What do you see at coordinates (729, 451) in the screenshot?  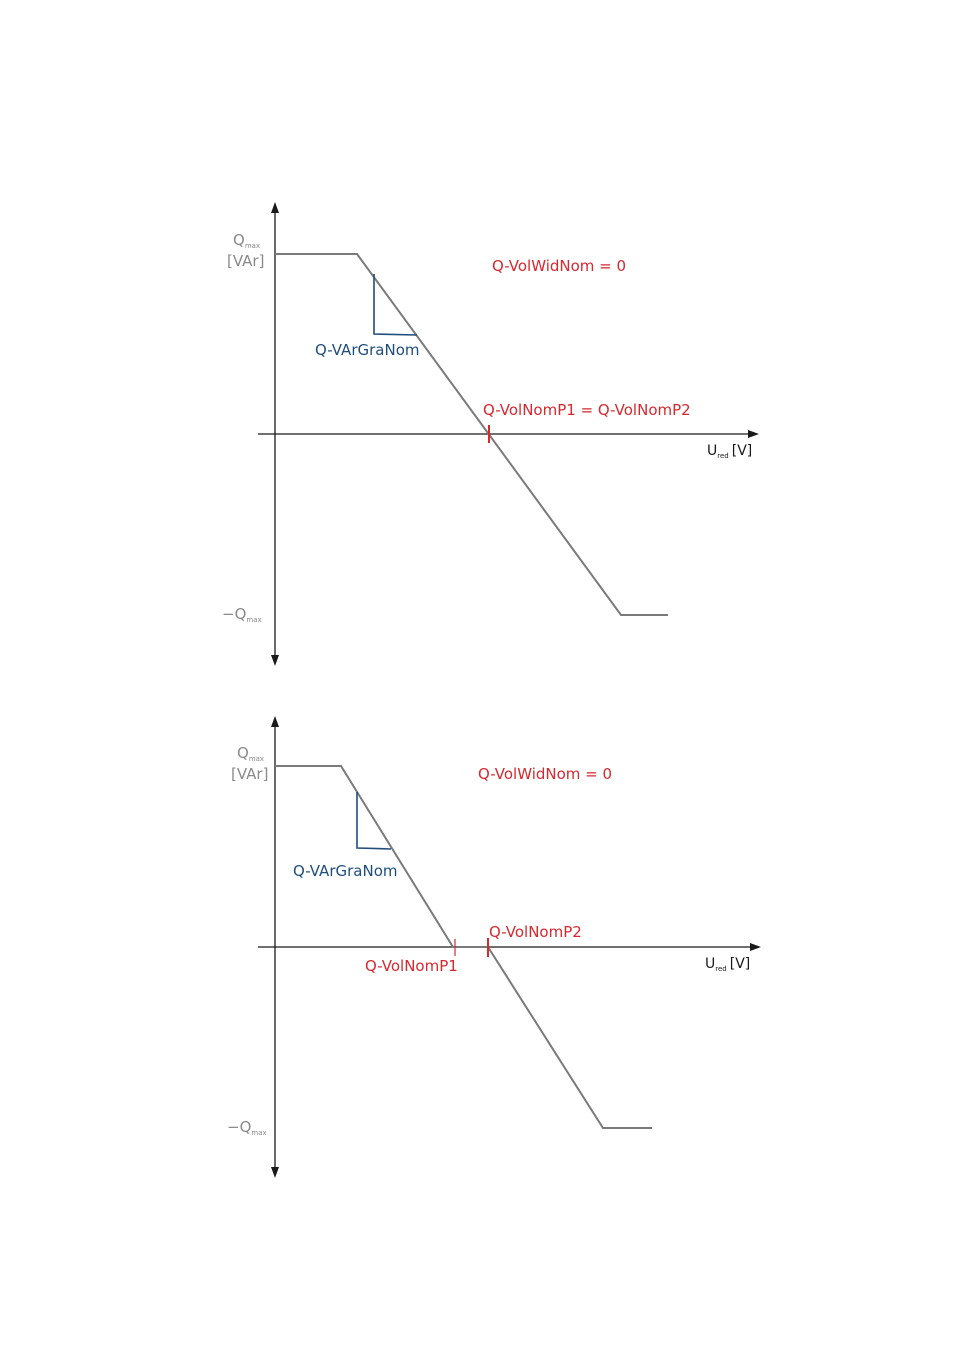 I see `top-x-unit-label: Ured [V]` at bounding box center [729, 451].